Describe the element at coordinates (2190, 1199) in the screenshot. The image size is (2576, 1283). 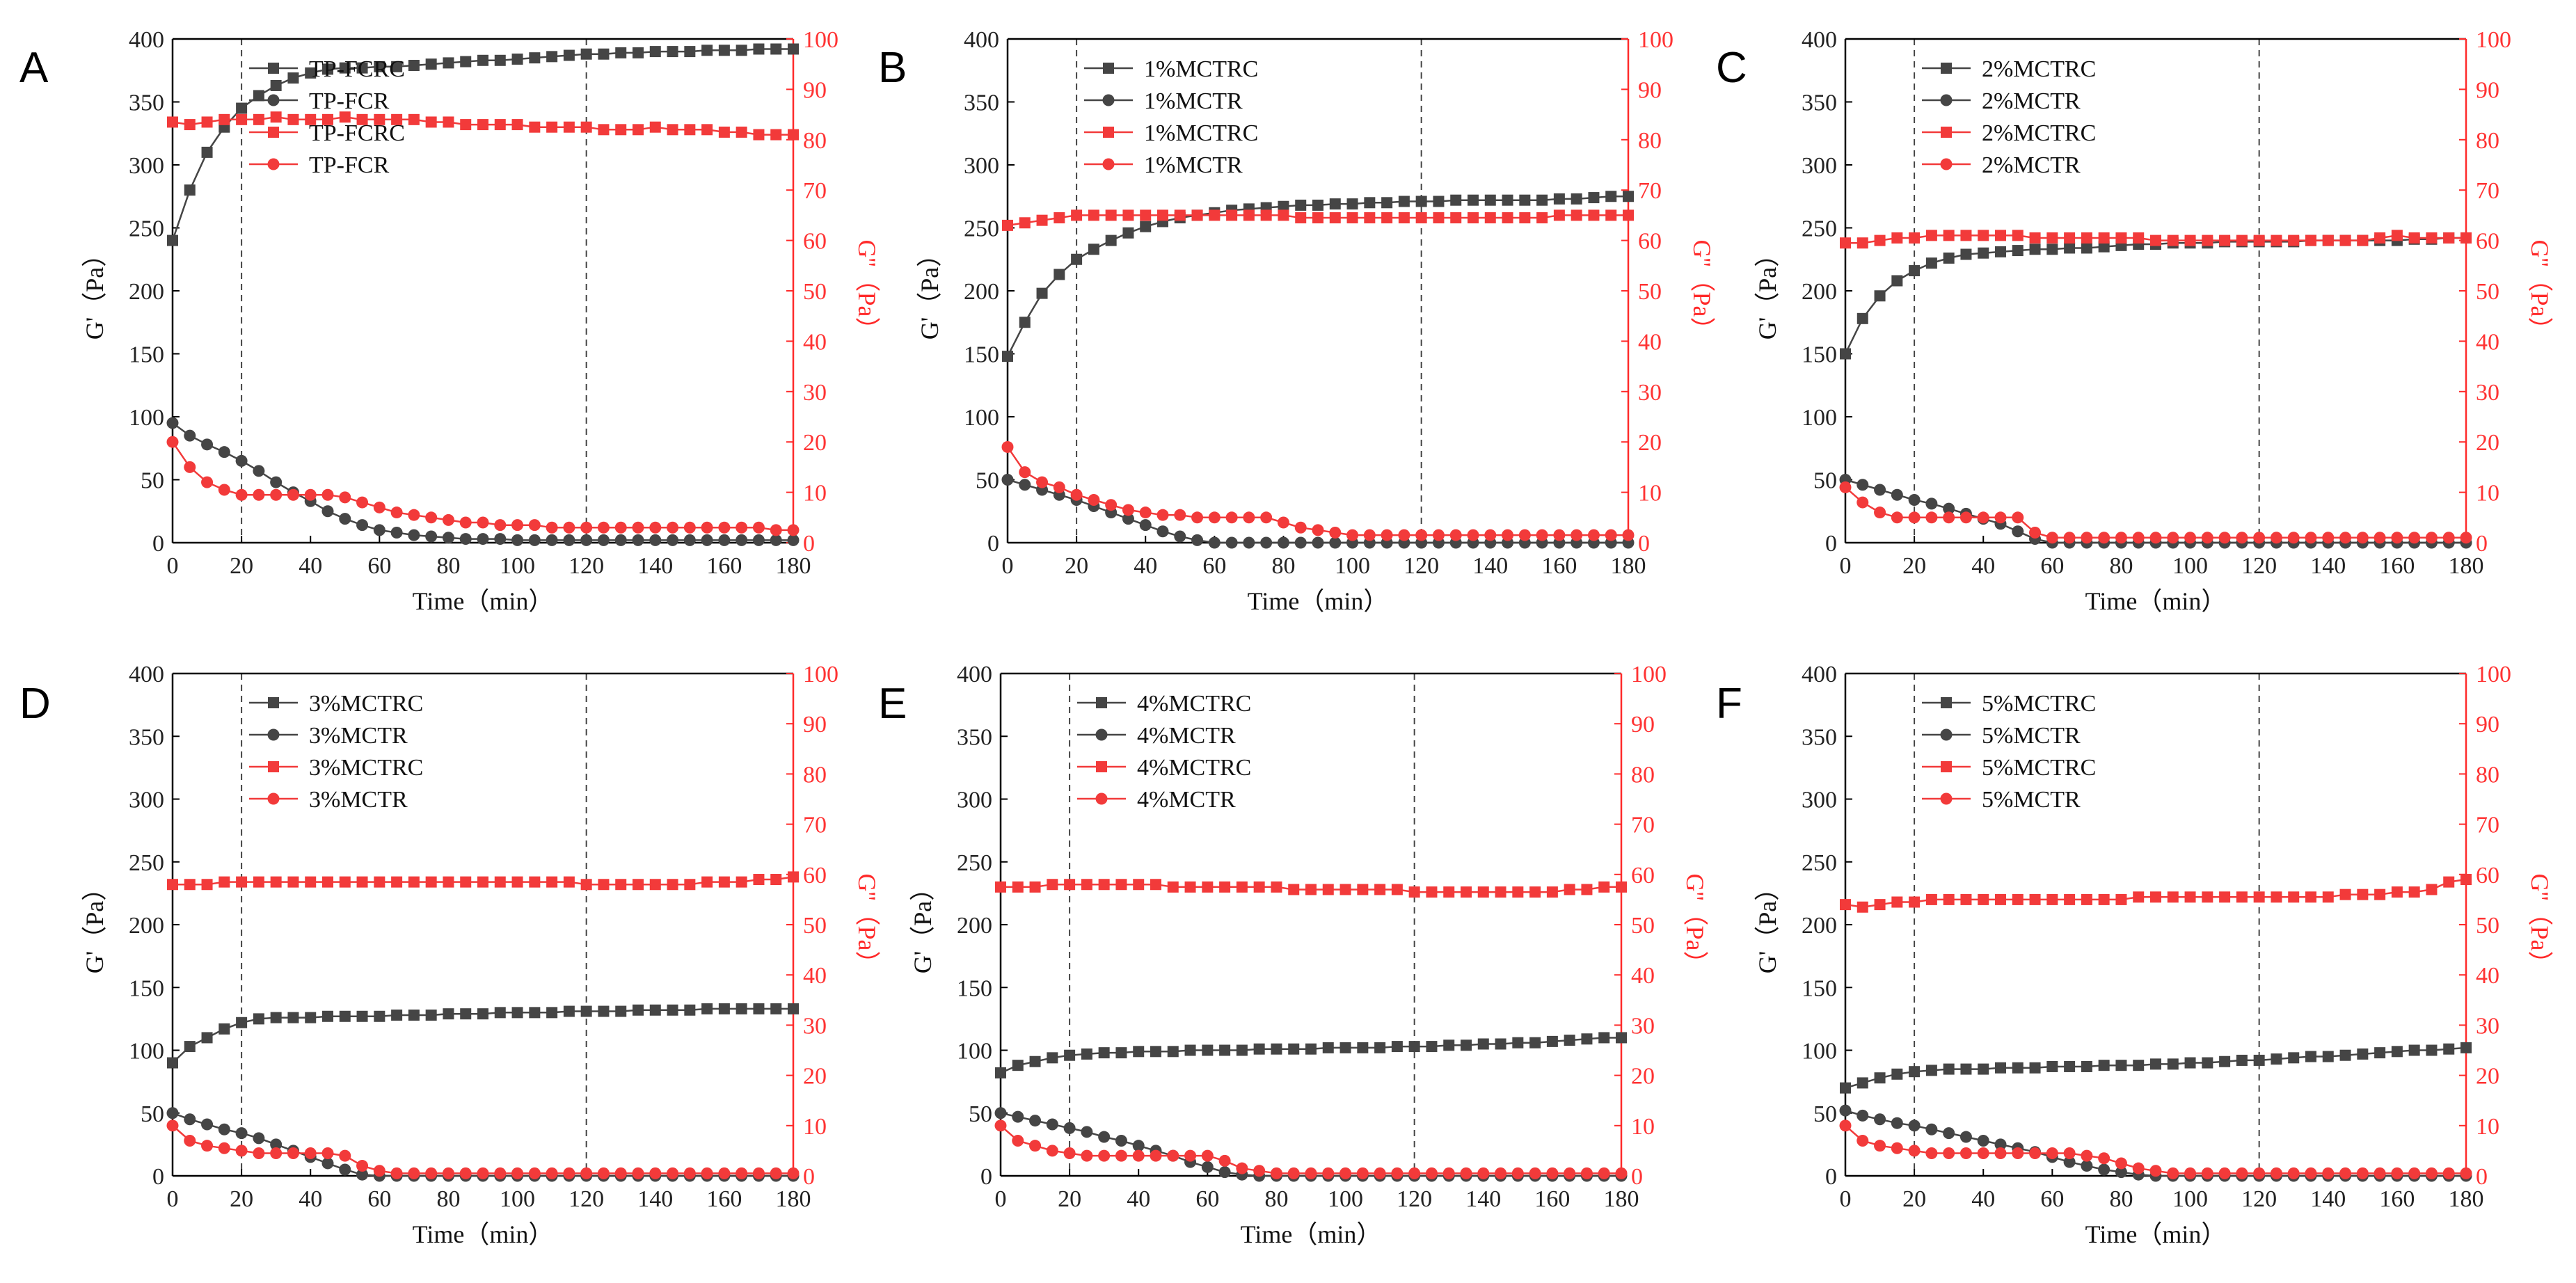
I see `x-tick-label: 100` at that location.